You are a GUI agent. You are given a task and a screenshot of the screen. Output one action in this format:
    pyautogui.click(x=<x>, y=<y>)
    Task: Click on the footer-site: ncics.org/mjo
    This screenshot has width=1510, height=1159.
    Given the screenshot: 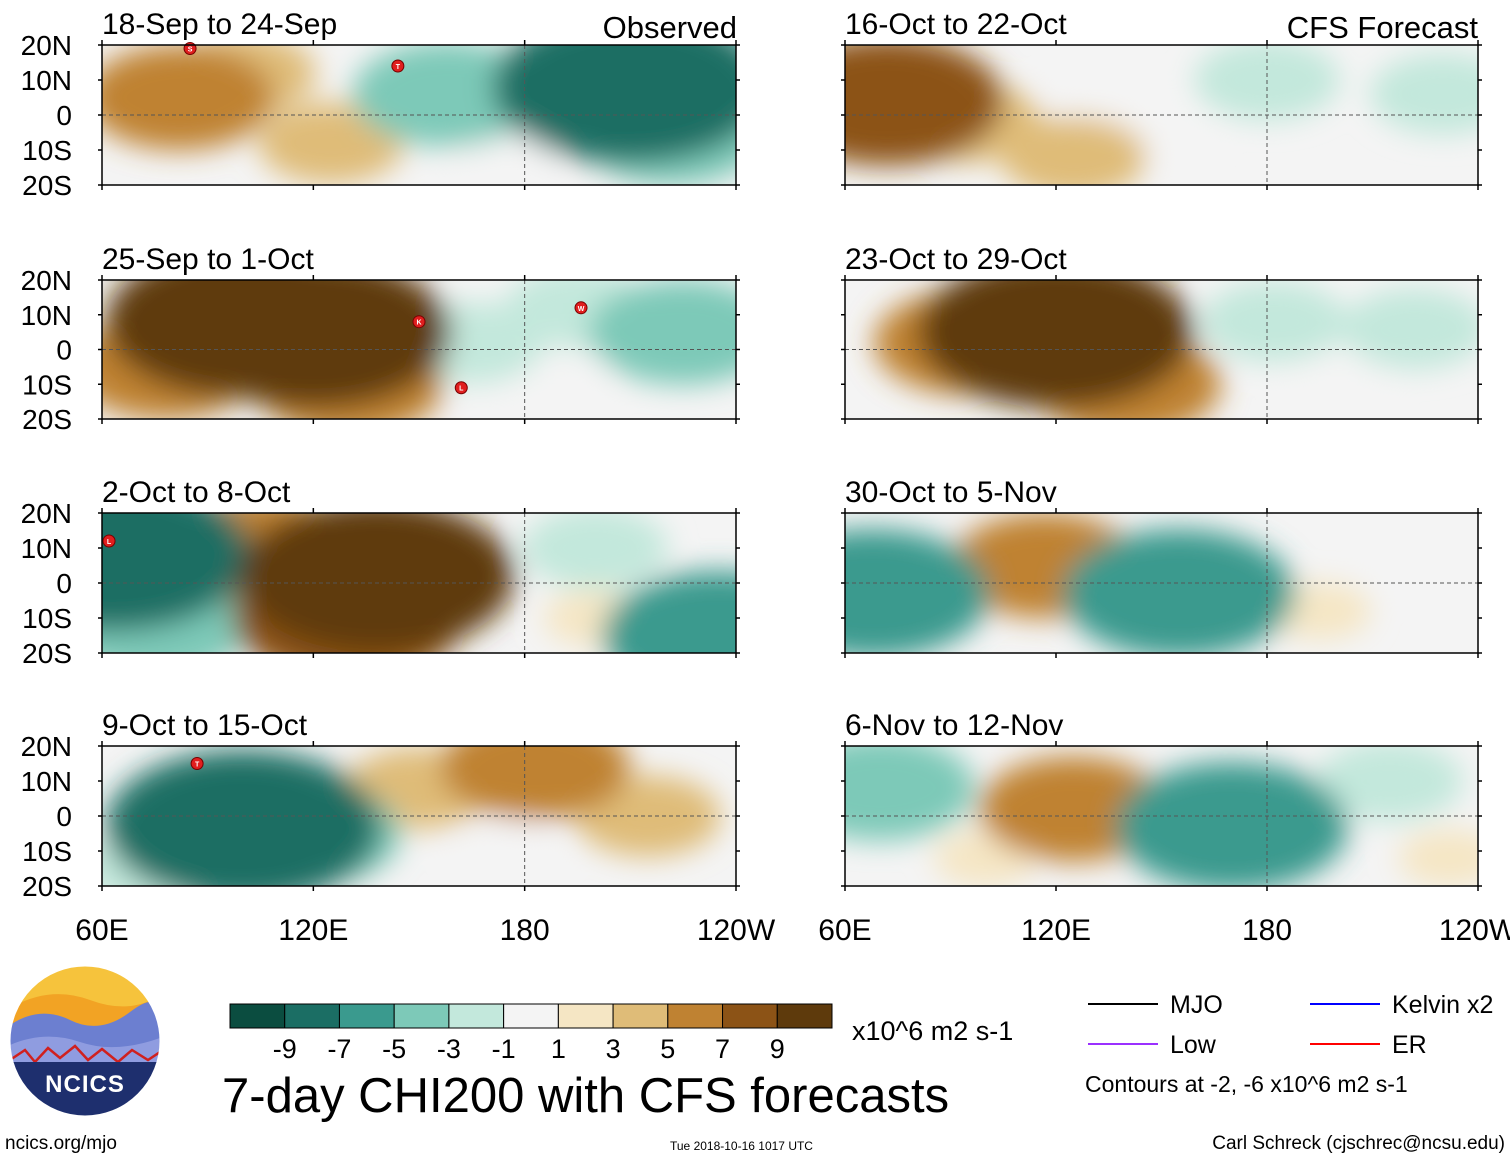 What is the action you would take?
    pyautogui.click(x=61, y=1143)
    